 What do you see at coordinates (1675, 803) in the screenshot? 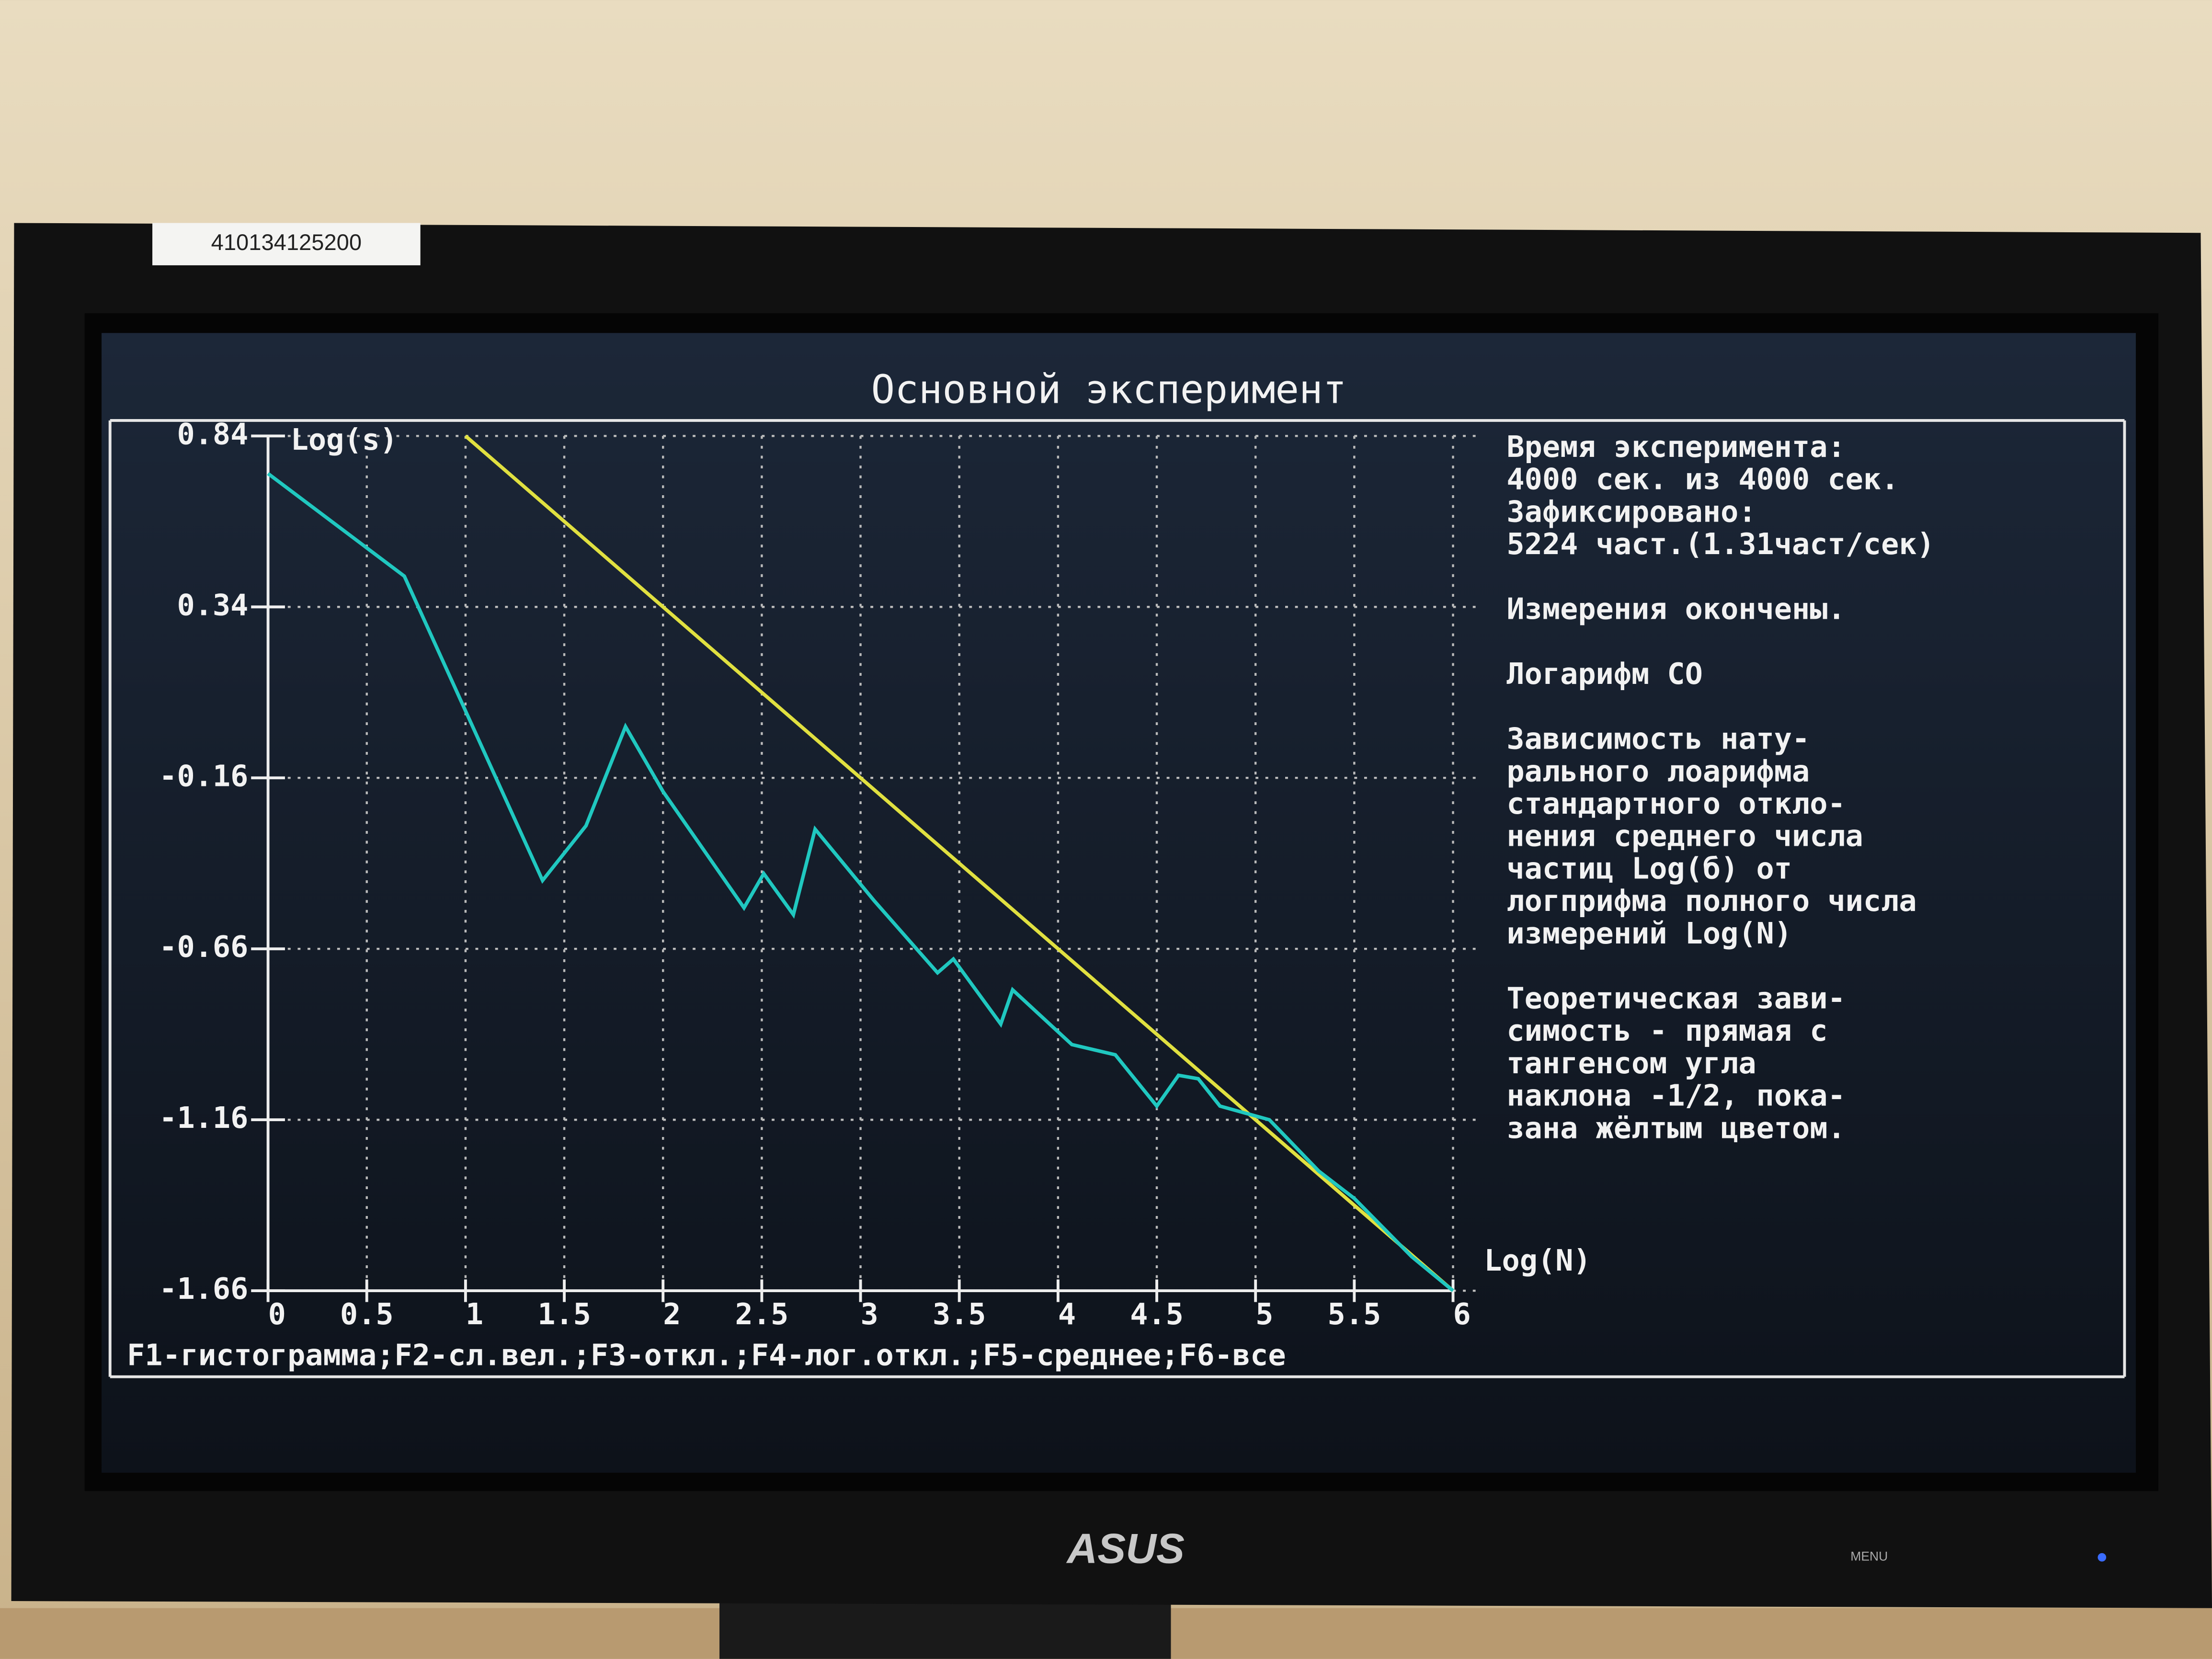
I see `info-line: стандартного откло-` at bounding box center [1675, 803].